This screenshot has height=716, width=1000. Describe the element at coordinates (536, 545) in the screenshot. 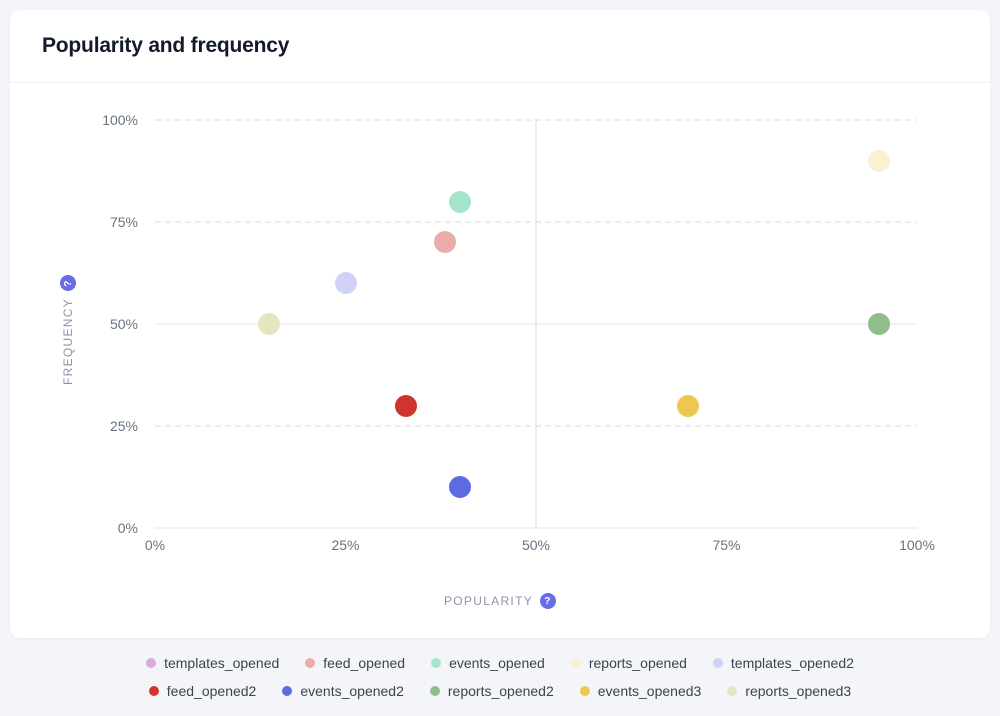

I see `x-tick-label-50: 50%` at that location.